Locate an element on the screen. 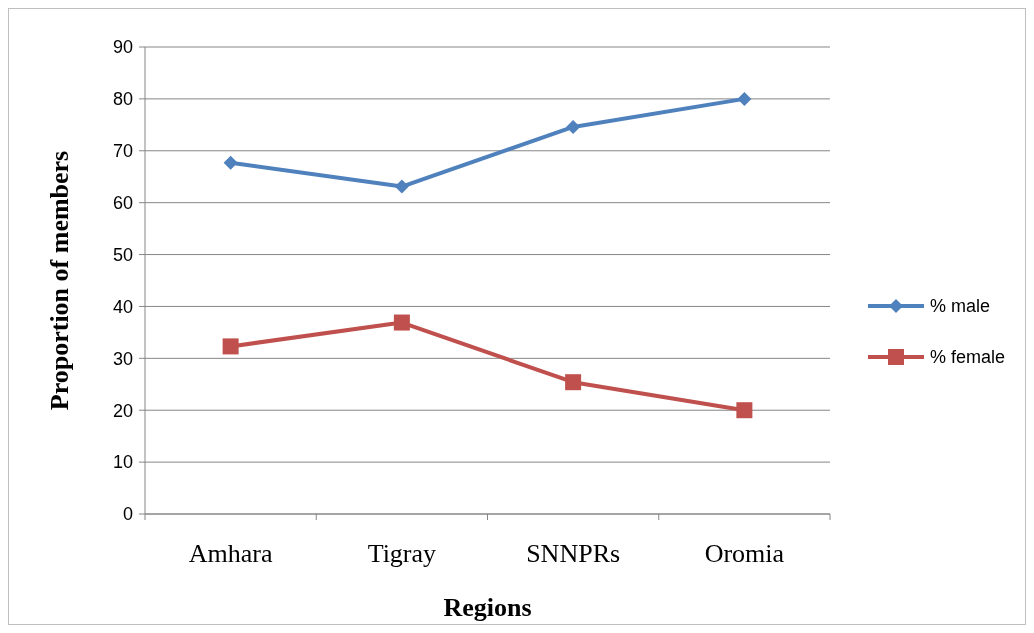 This screenshot has width=1034, height=633. y-tick-label: 10 is located at coordinates (122, 462).